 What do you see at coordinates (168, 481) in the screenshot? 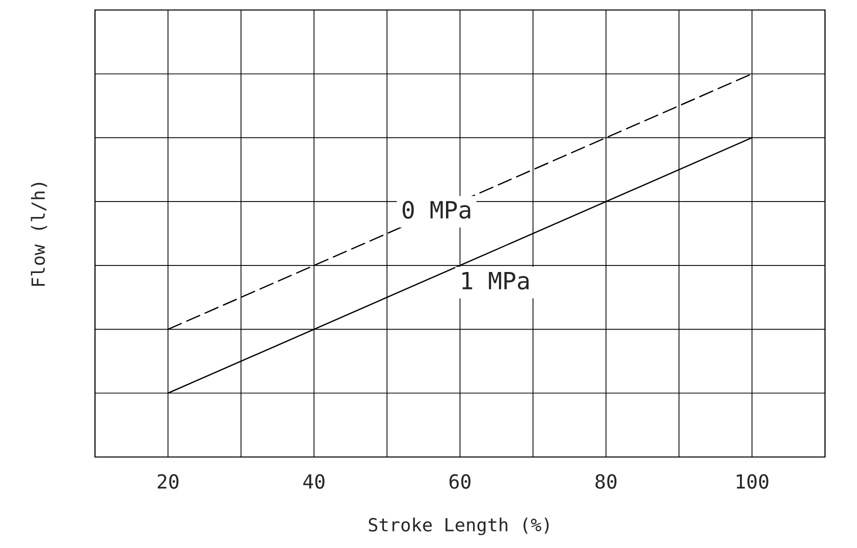
I see `x-tick-label: 20` at bounding box center [168, 481].